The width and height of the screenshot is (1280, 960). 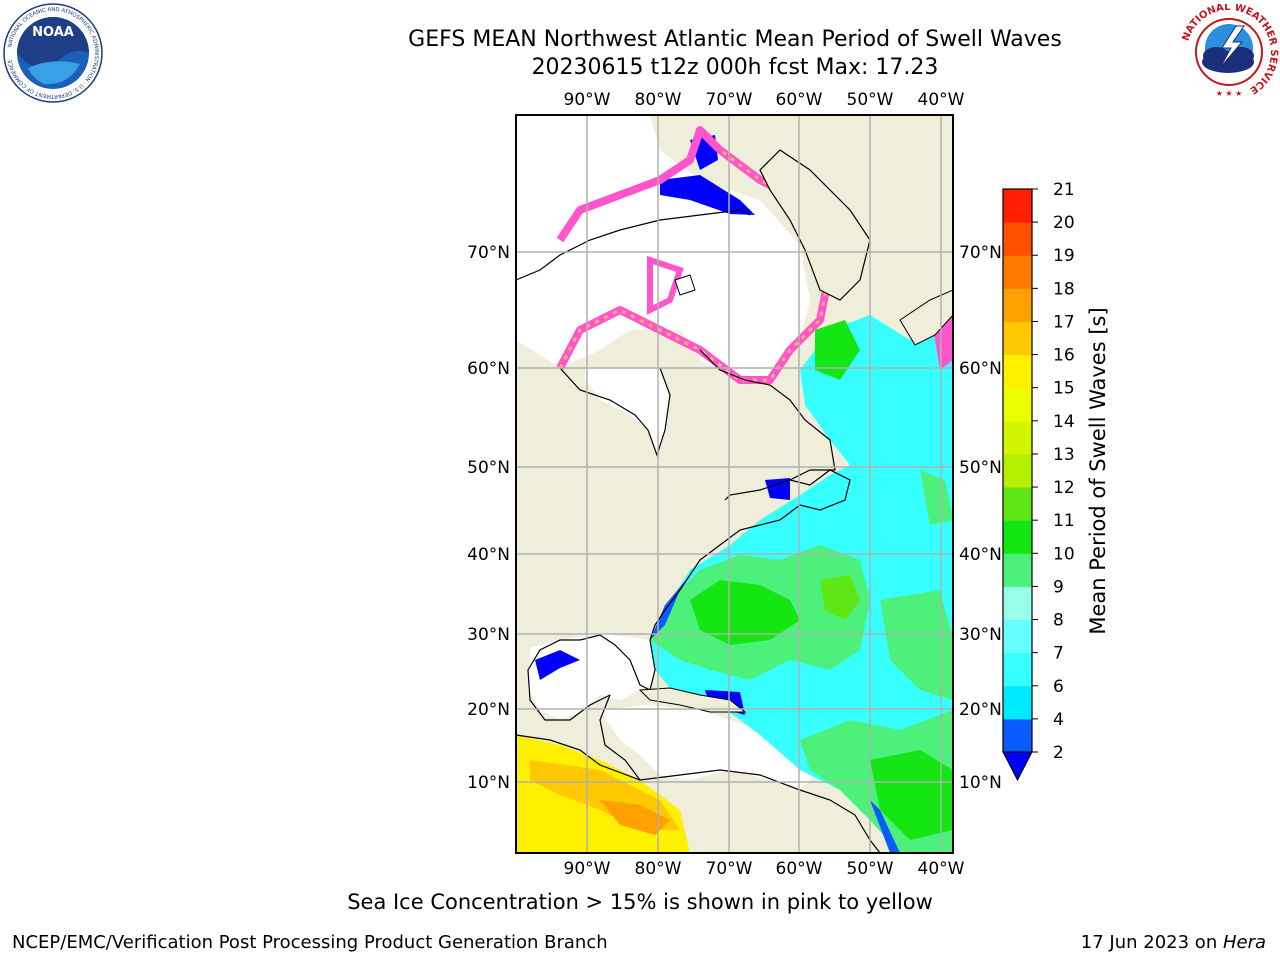 I want to click on lat-label-left-30n: 30°N, so click(x=488, y=635).